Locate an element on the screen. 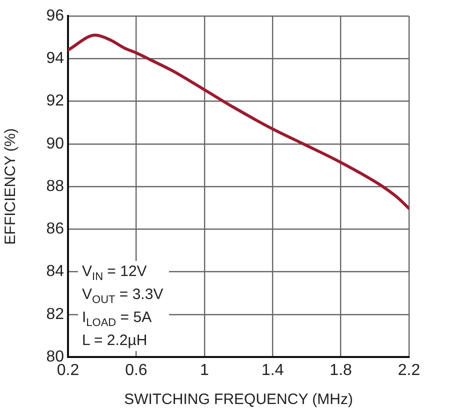  annotation: L = 2.2µH is located at coordinates (115, 340).